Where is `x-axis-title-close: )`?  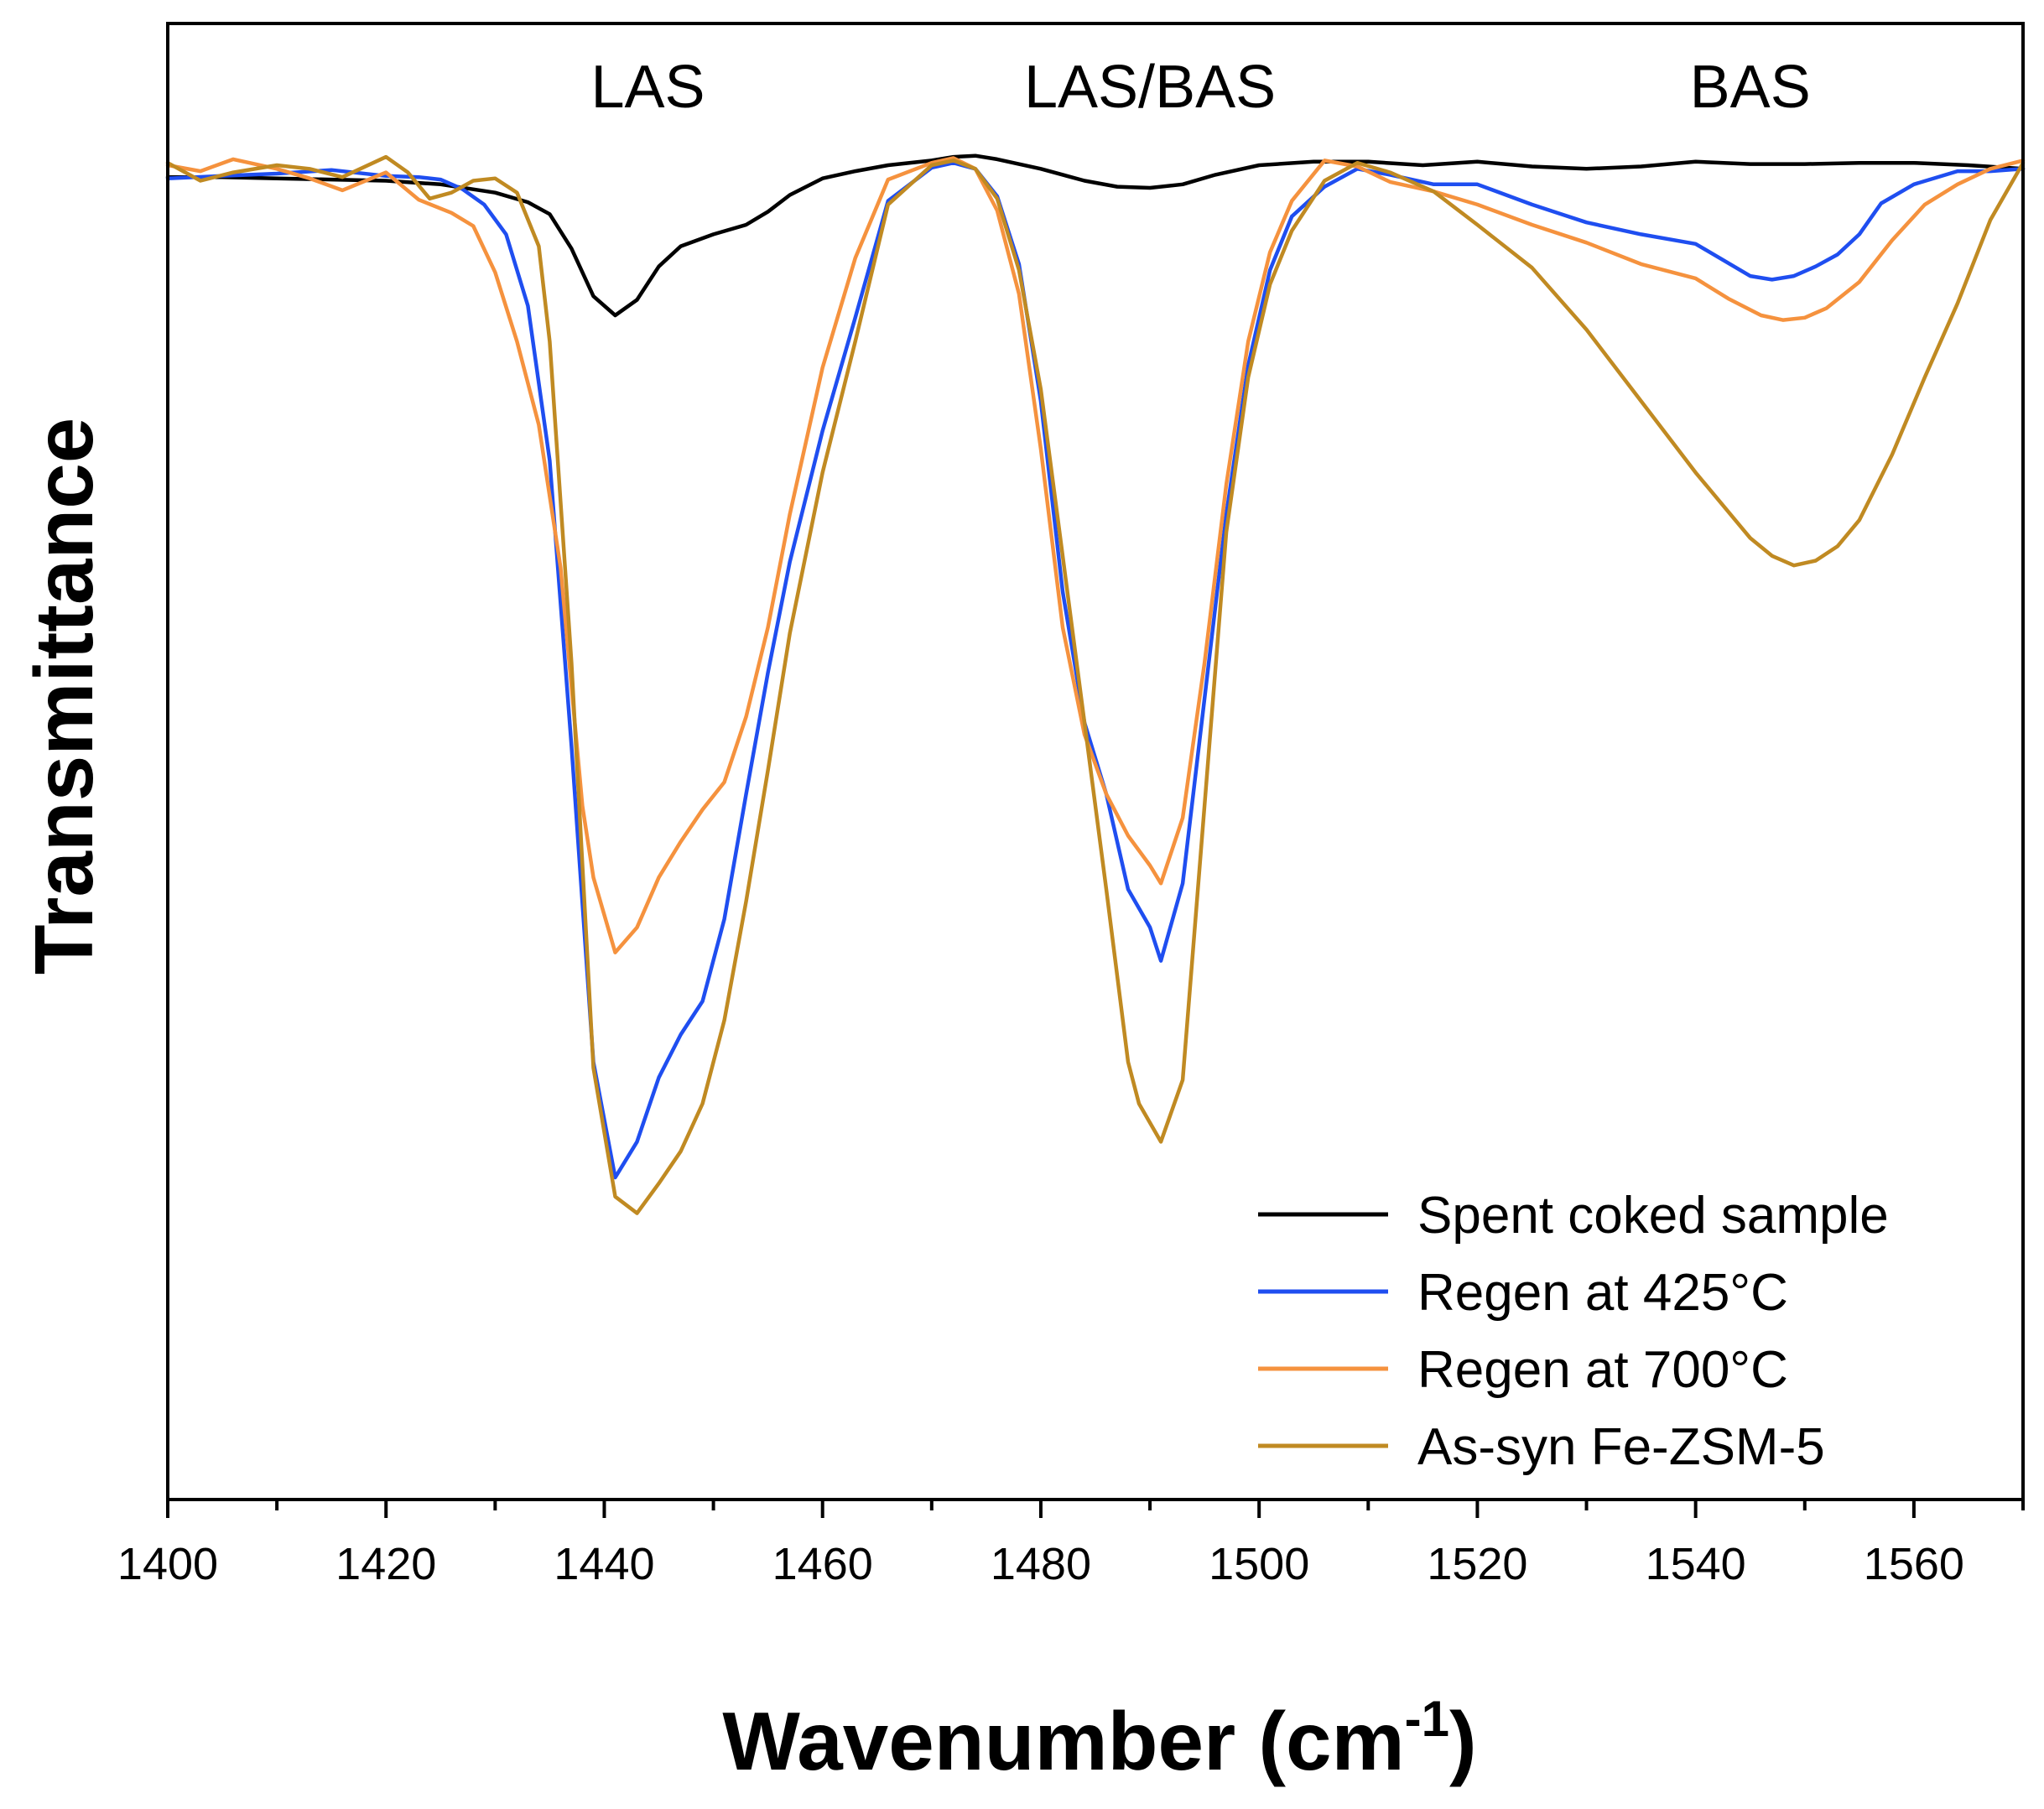
x-axis-title-close: ) is located at coordinates (1463, 1741).